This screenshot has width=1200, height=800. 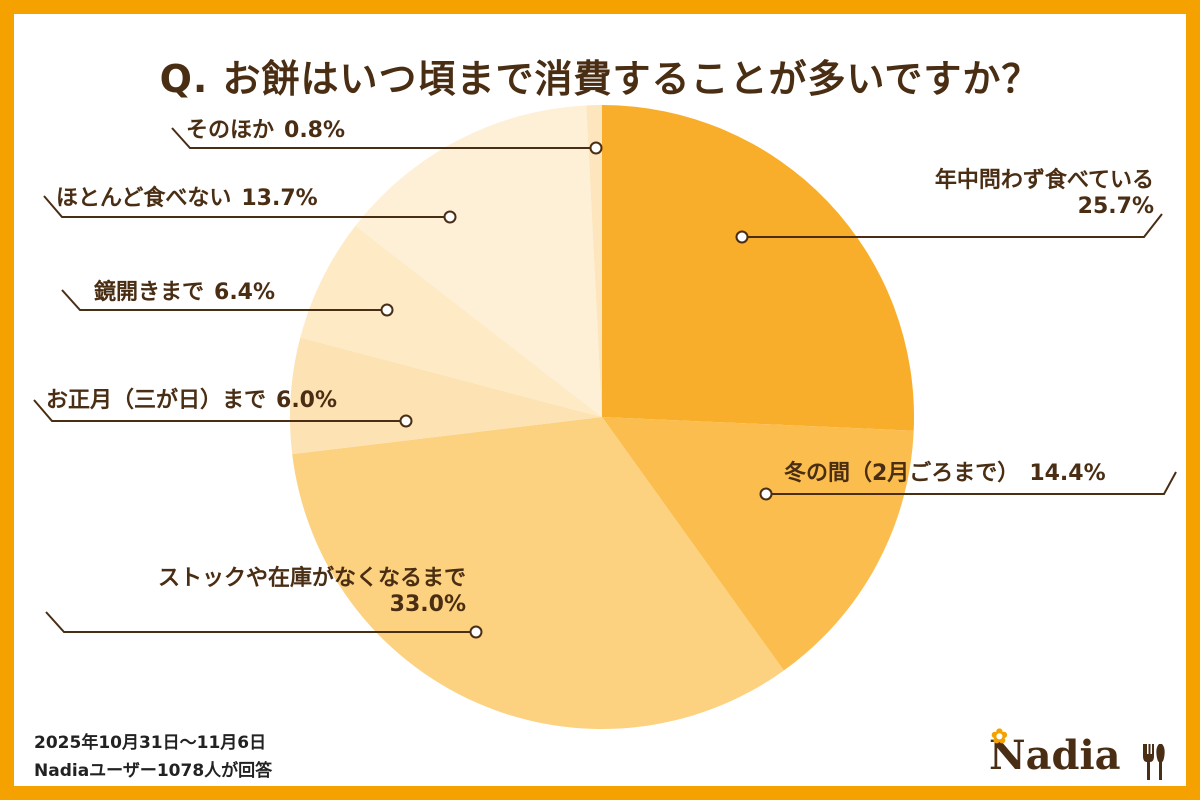 I want to click on survey-date: 2025年10月31日～11月6日, so click(x=150, y=743).